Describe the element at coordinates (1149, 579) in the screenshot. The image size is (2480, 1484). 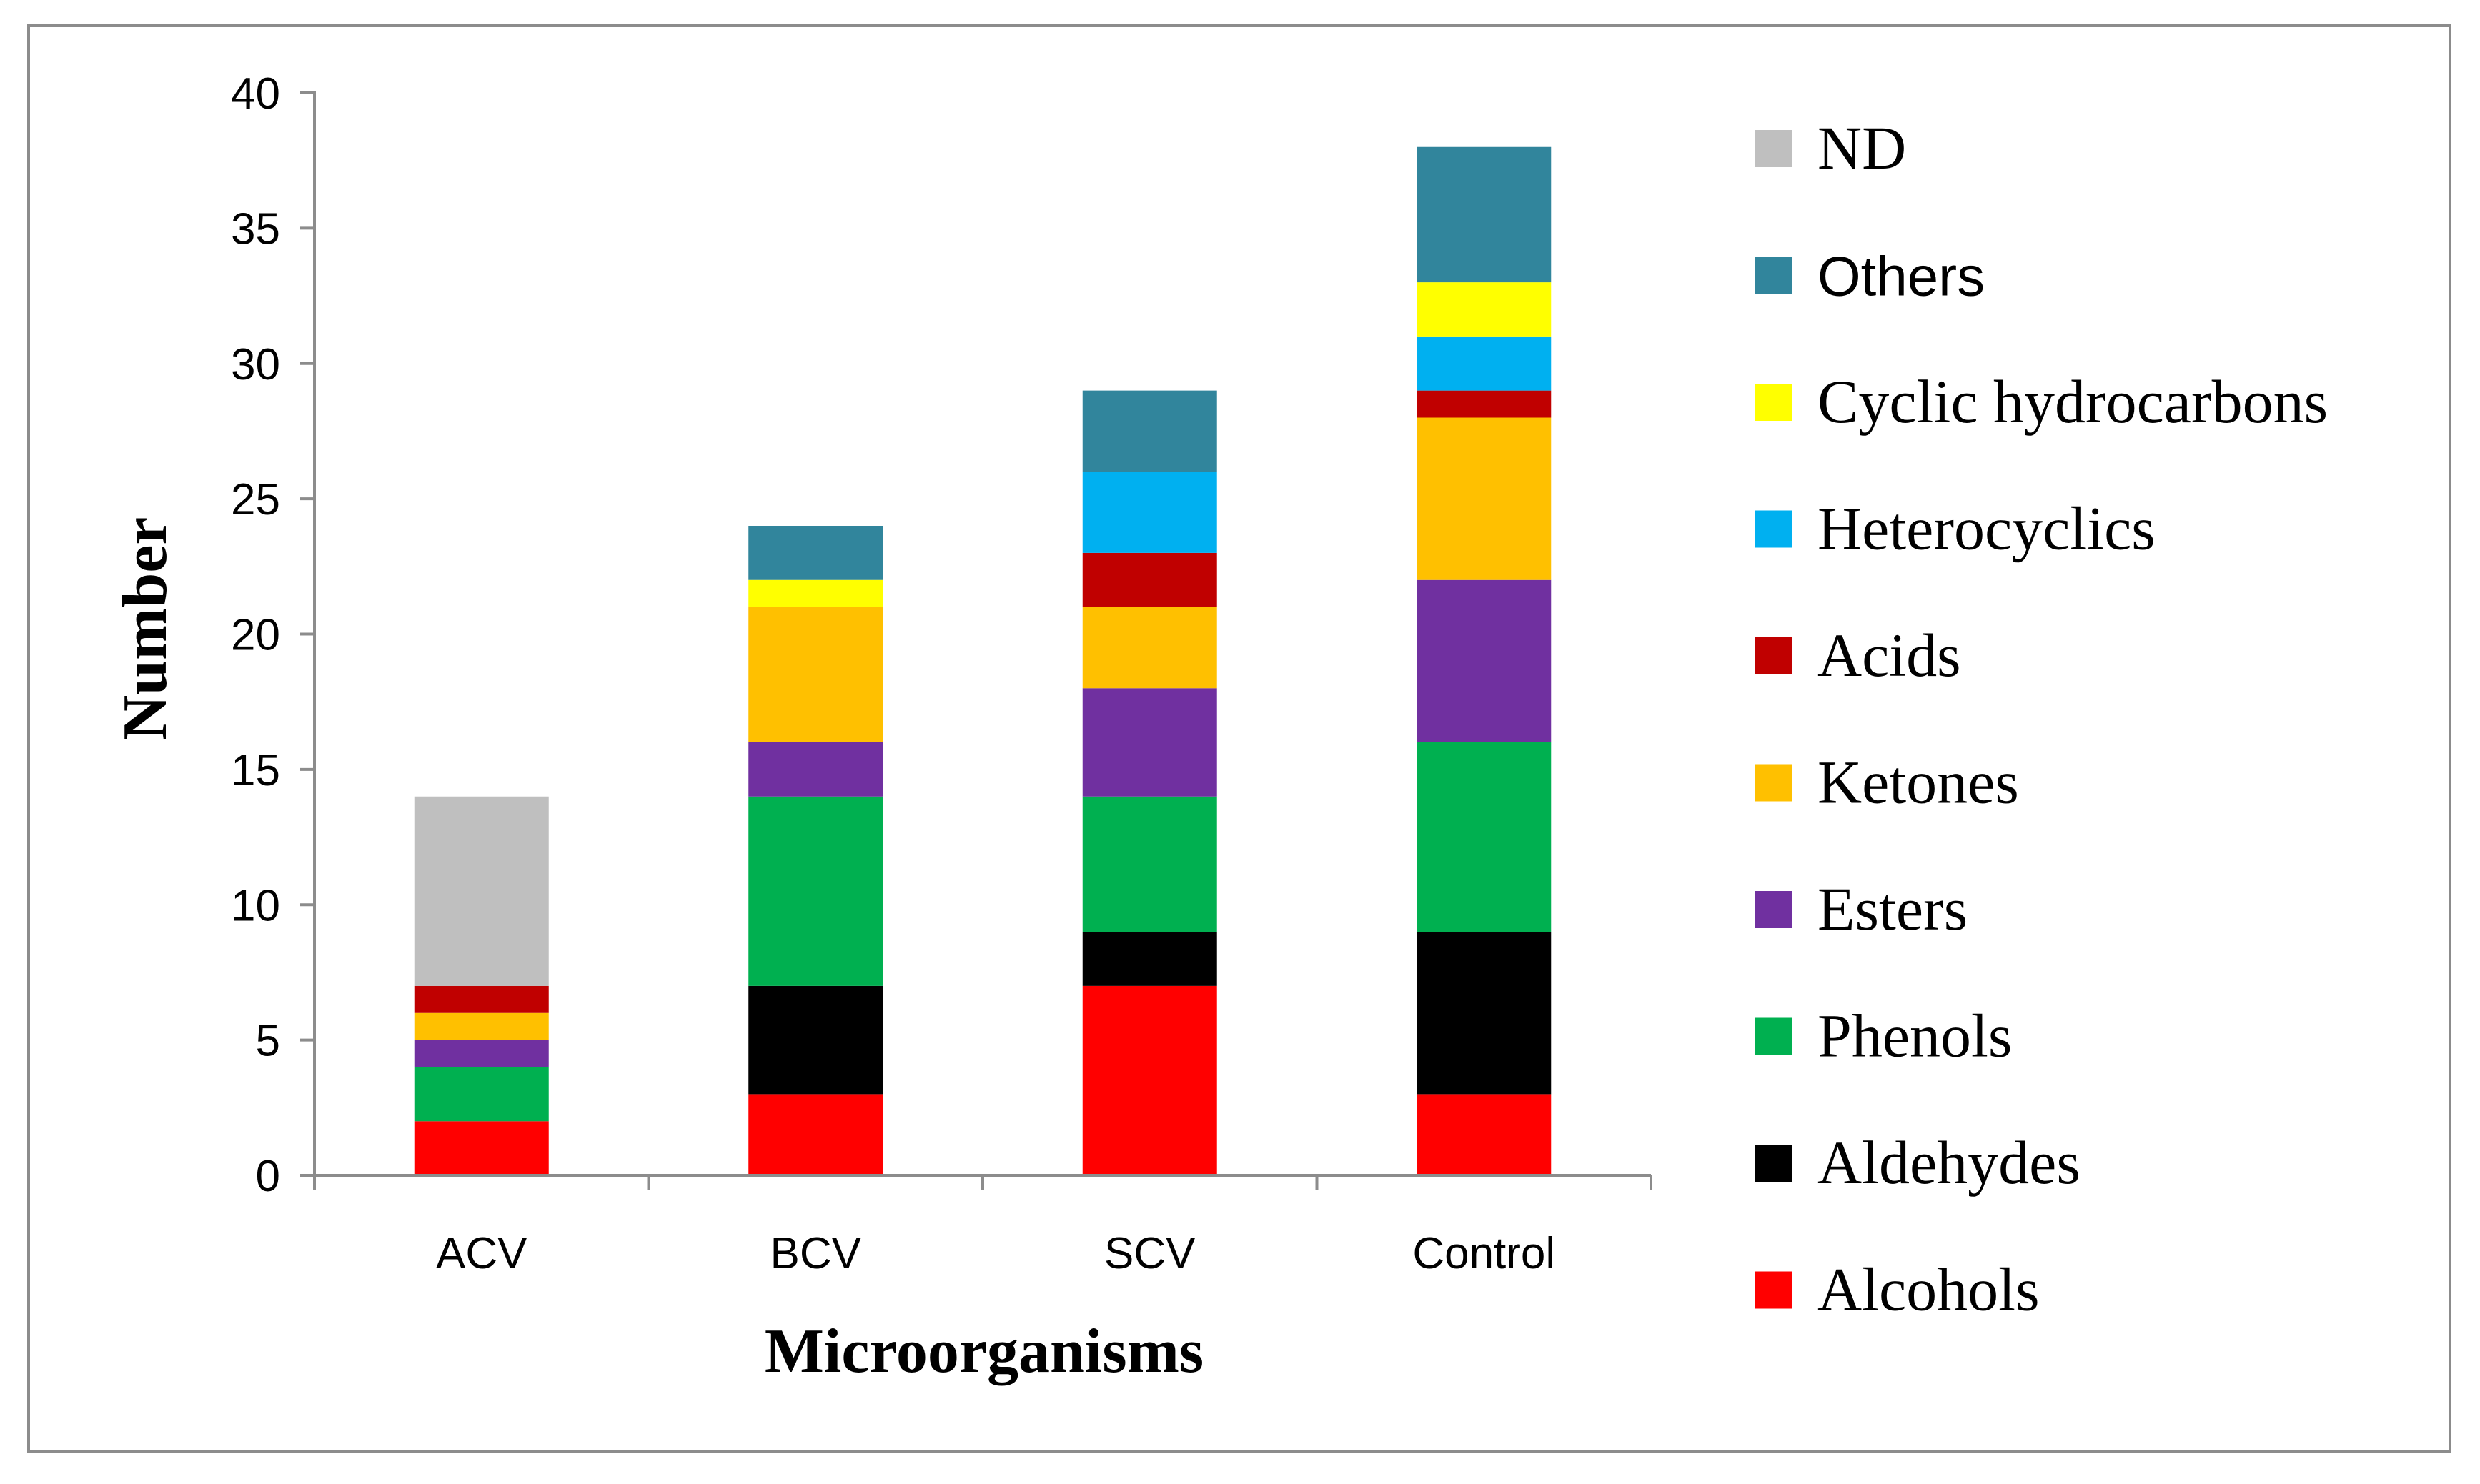
I see `bar-scv-acids` at that location.